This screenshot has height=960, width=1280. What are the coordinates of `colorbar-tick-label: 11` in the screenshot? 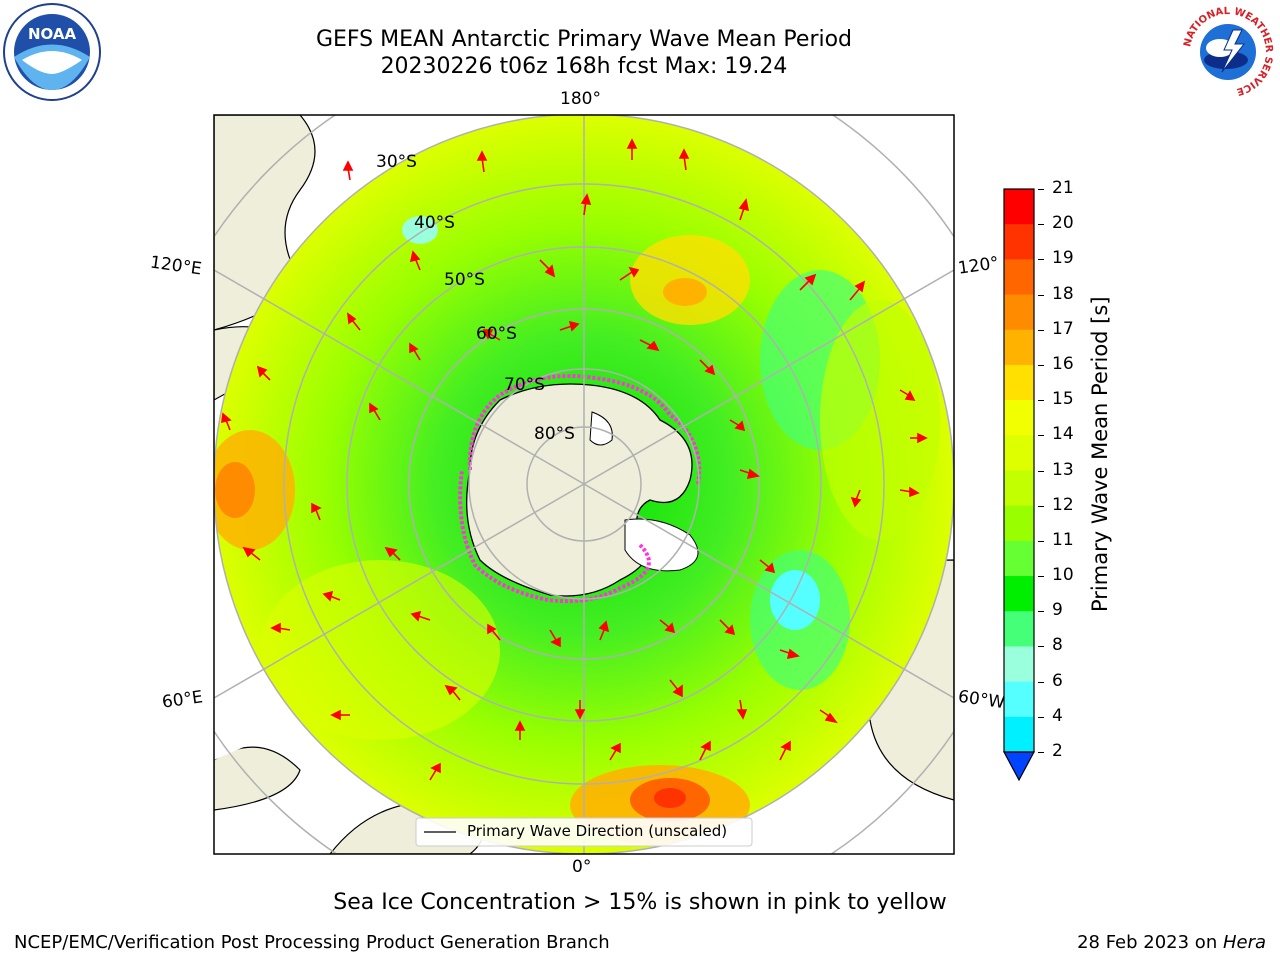 It's located at (1063, 539).